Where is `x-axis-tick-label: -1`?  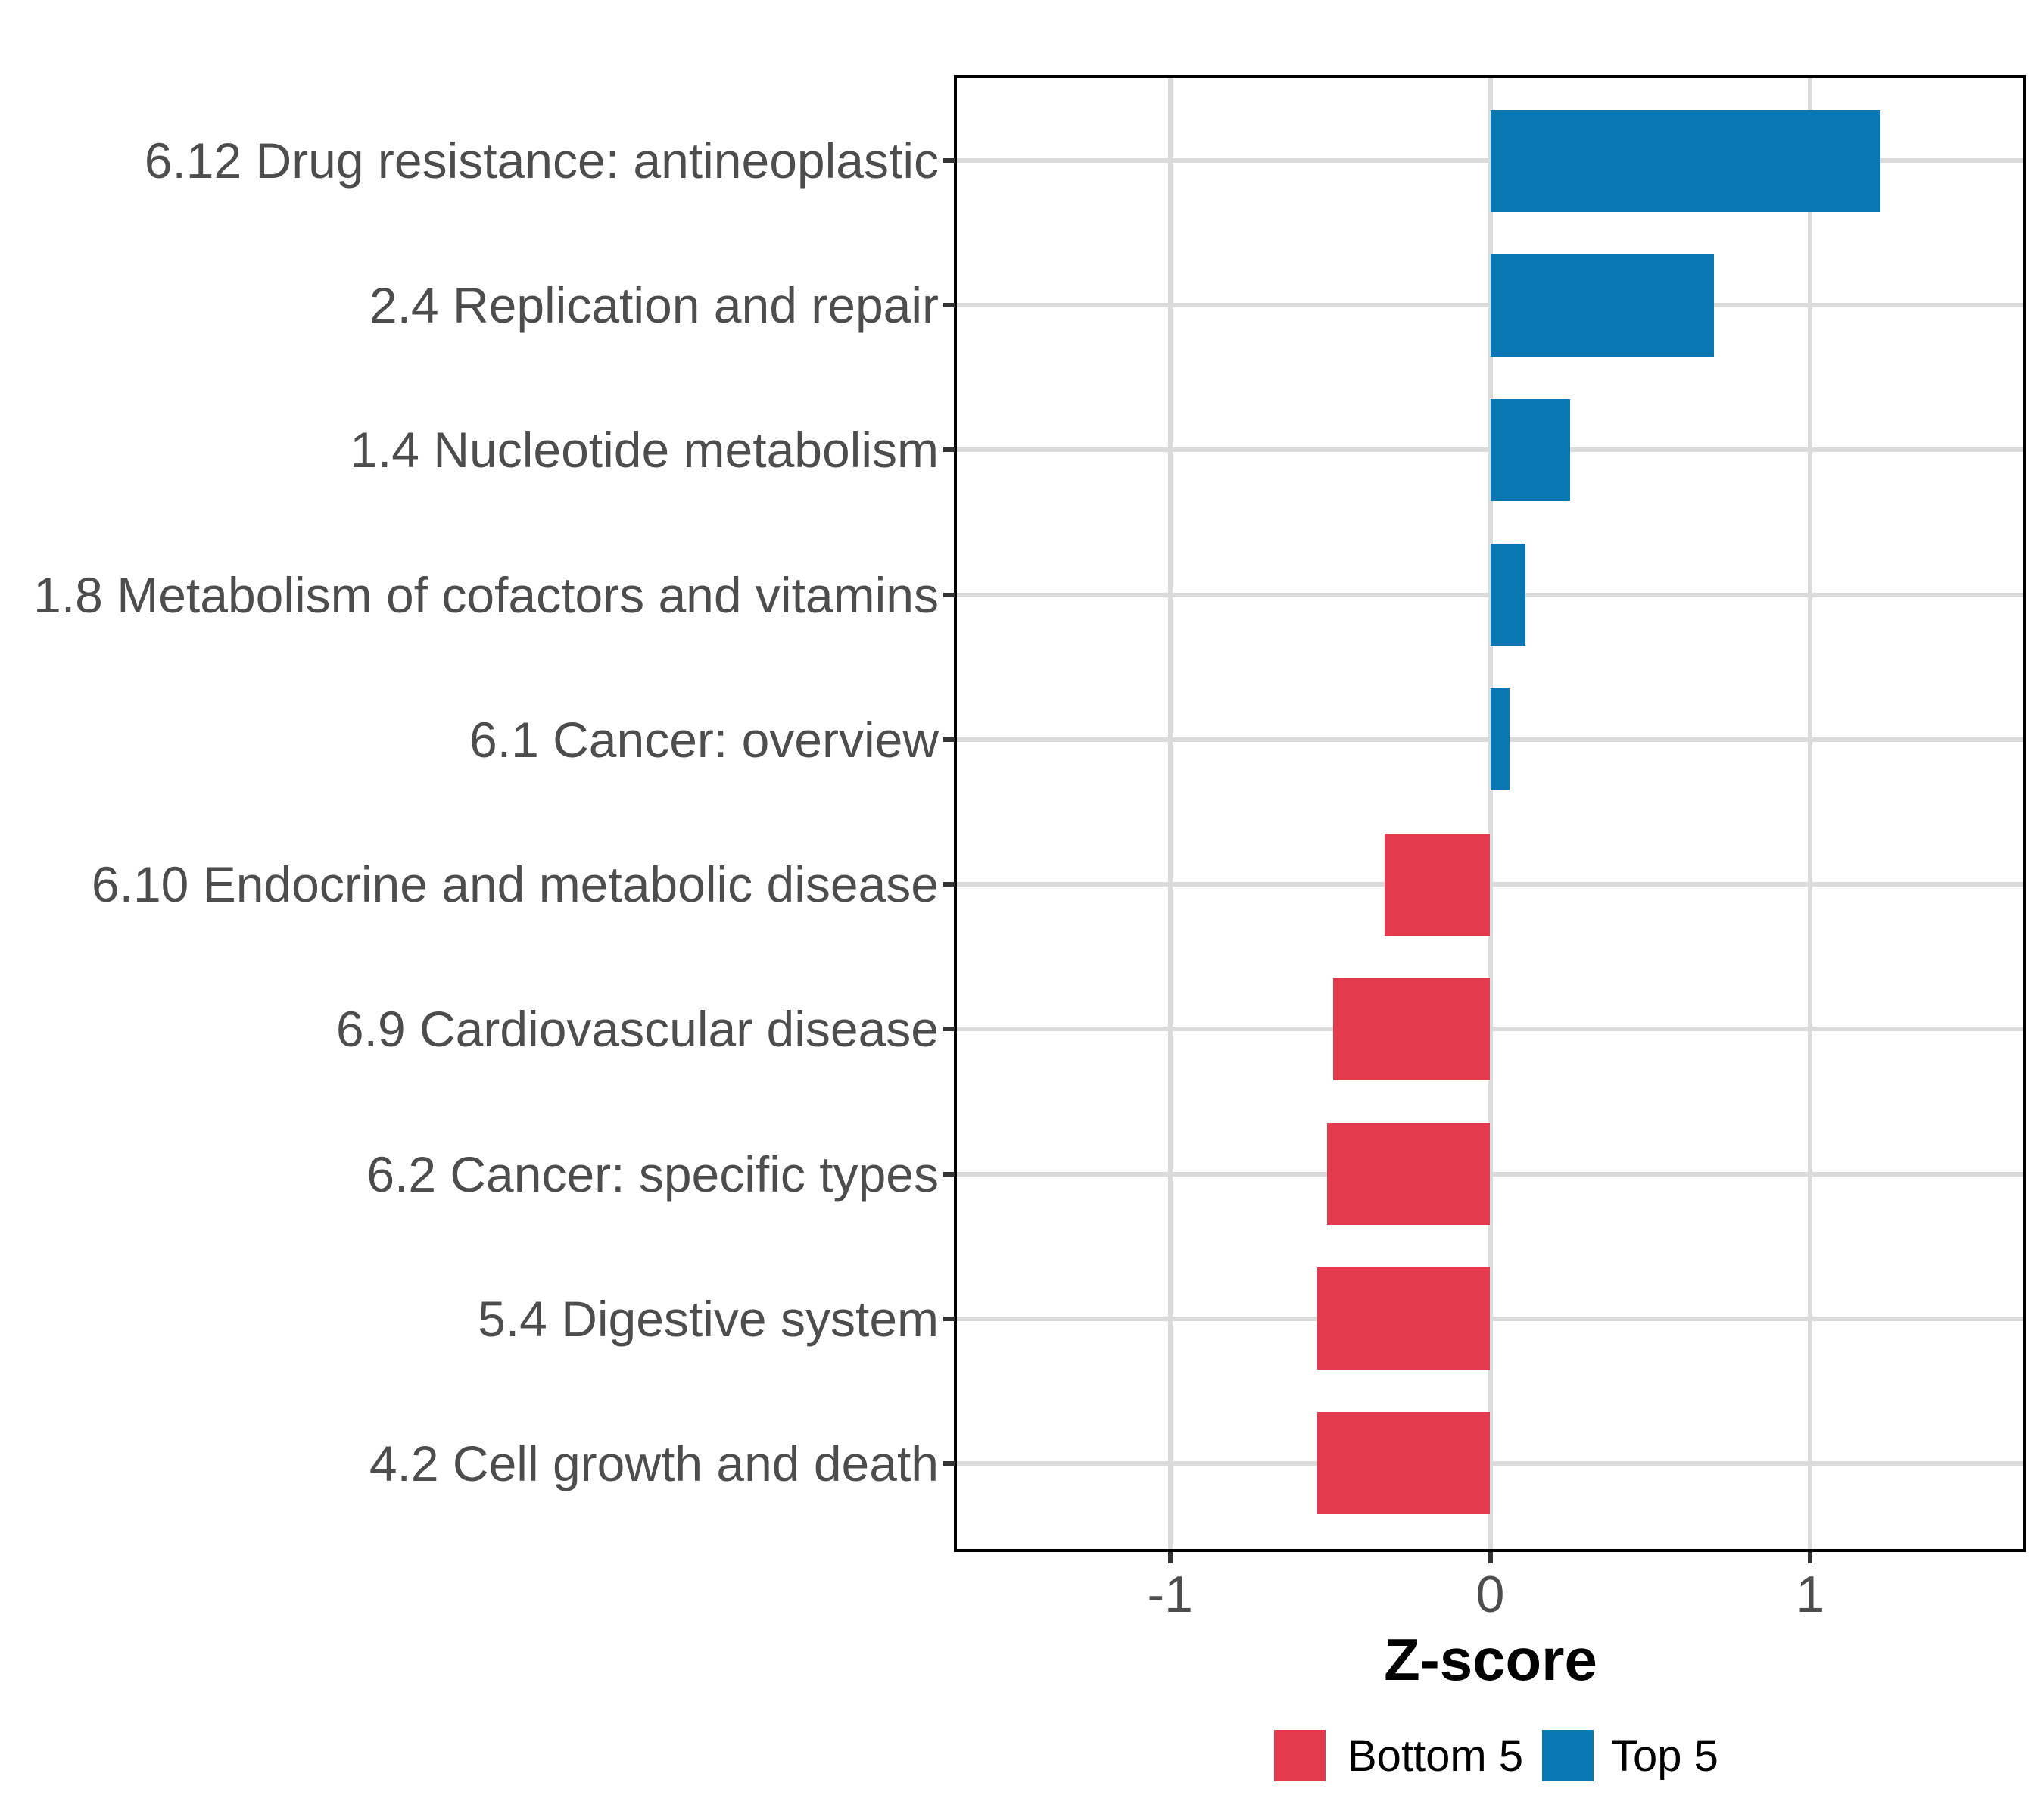 x-axis-tick-label: -1 is located at coordinates (1170, 1594).